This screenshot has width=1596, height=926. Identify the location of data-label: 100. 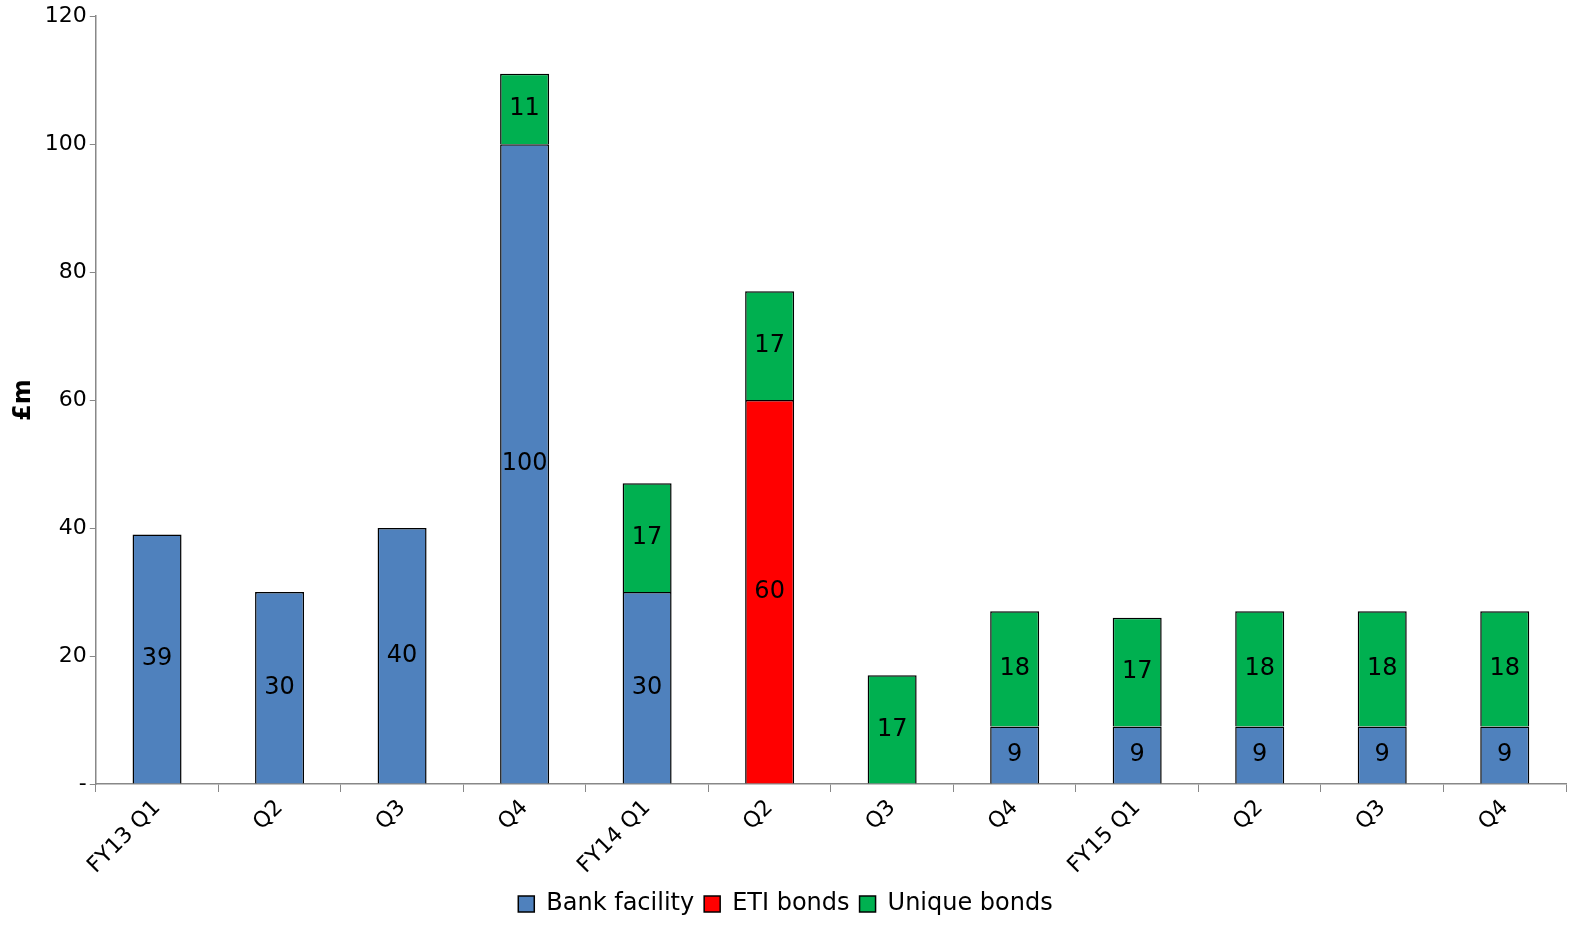
(524, 462).